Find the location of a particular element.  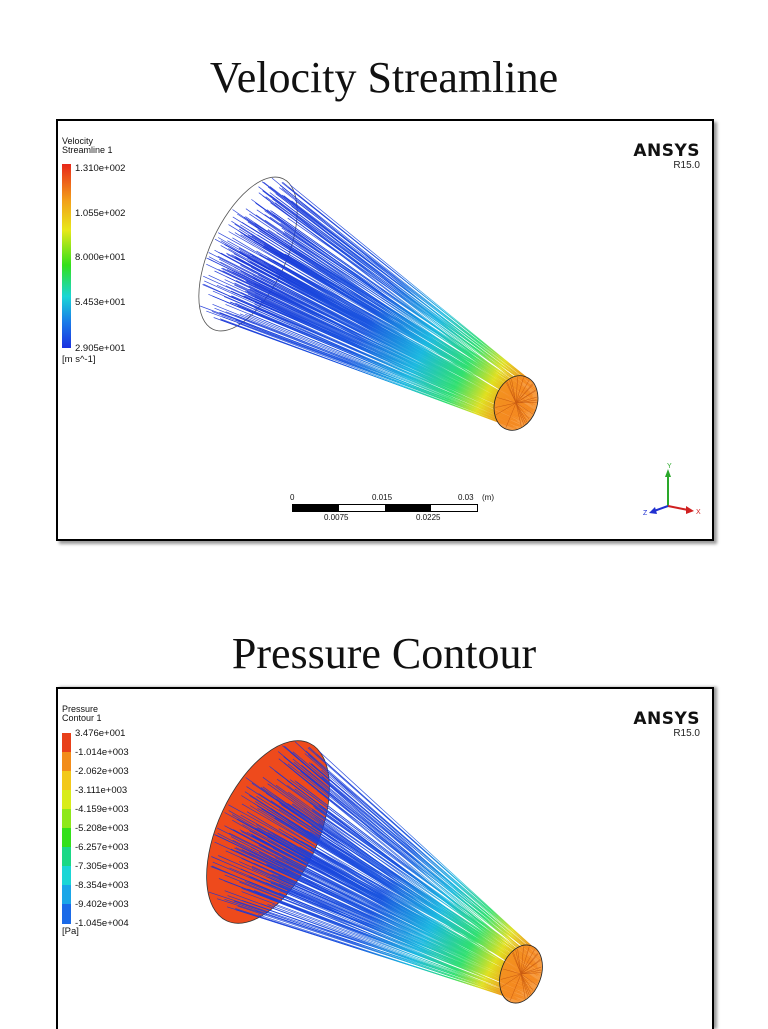

pressure-legend-value: -4.159e+003 is located at coordinates (102, 809).